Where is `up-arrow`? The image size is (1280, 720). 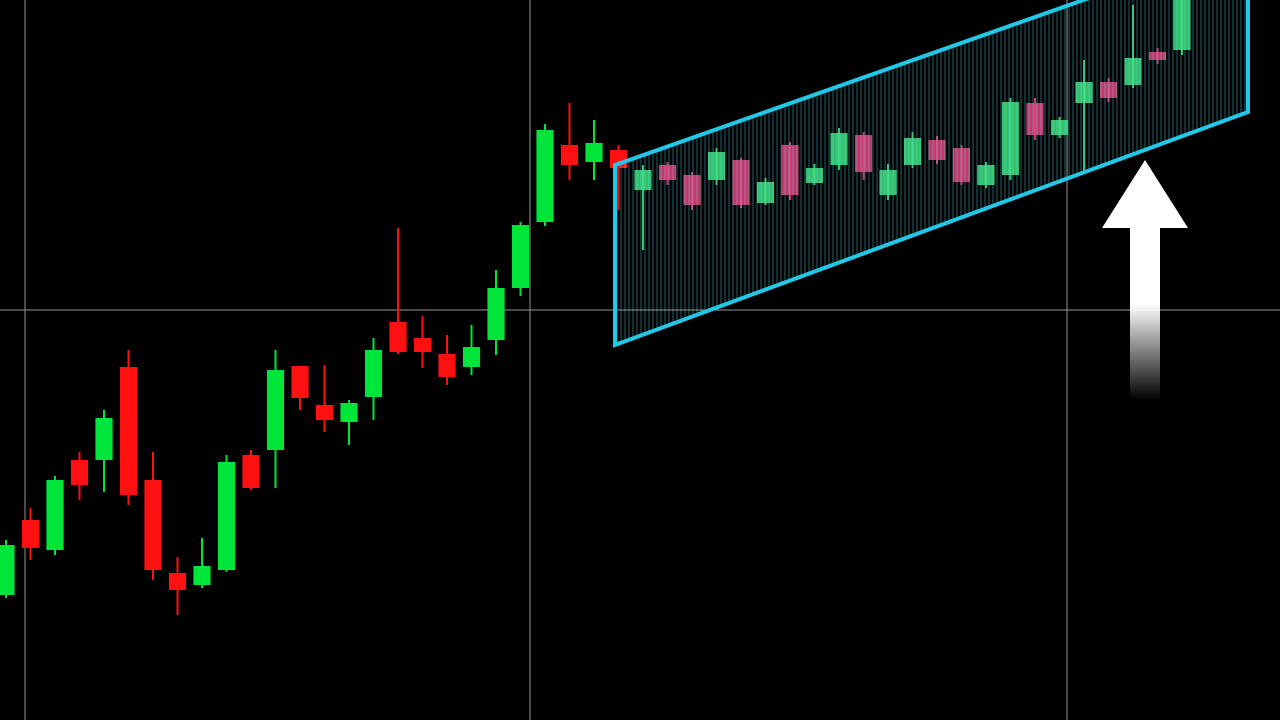
up-arrow is located at coordinates (1145, 280).